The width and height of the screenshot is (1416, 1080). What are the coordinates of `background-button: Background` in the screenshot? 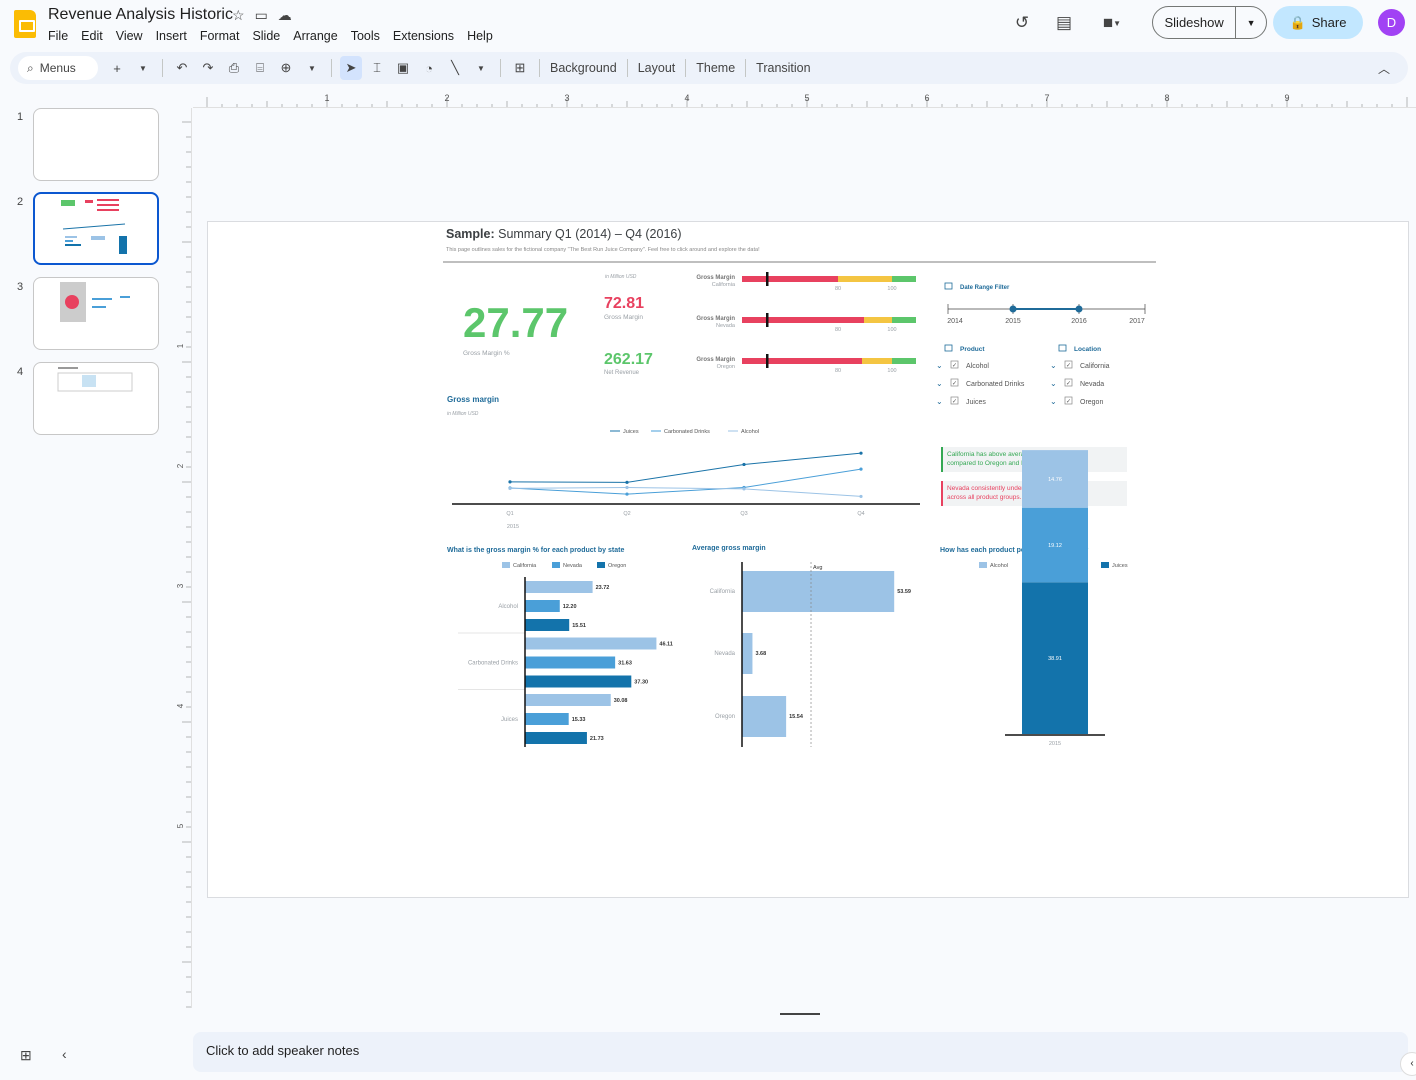 It's located at (583, 68).